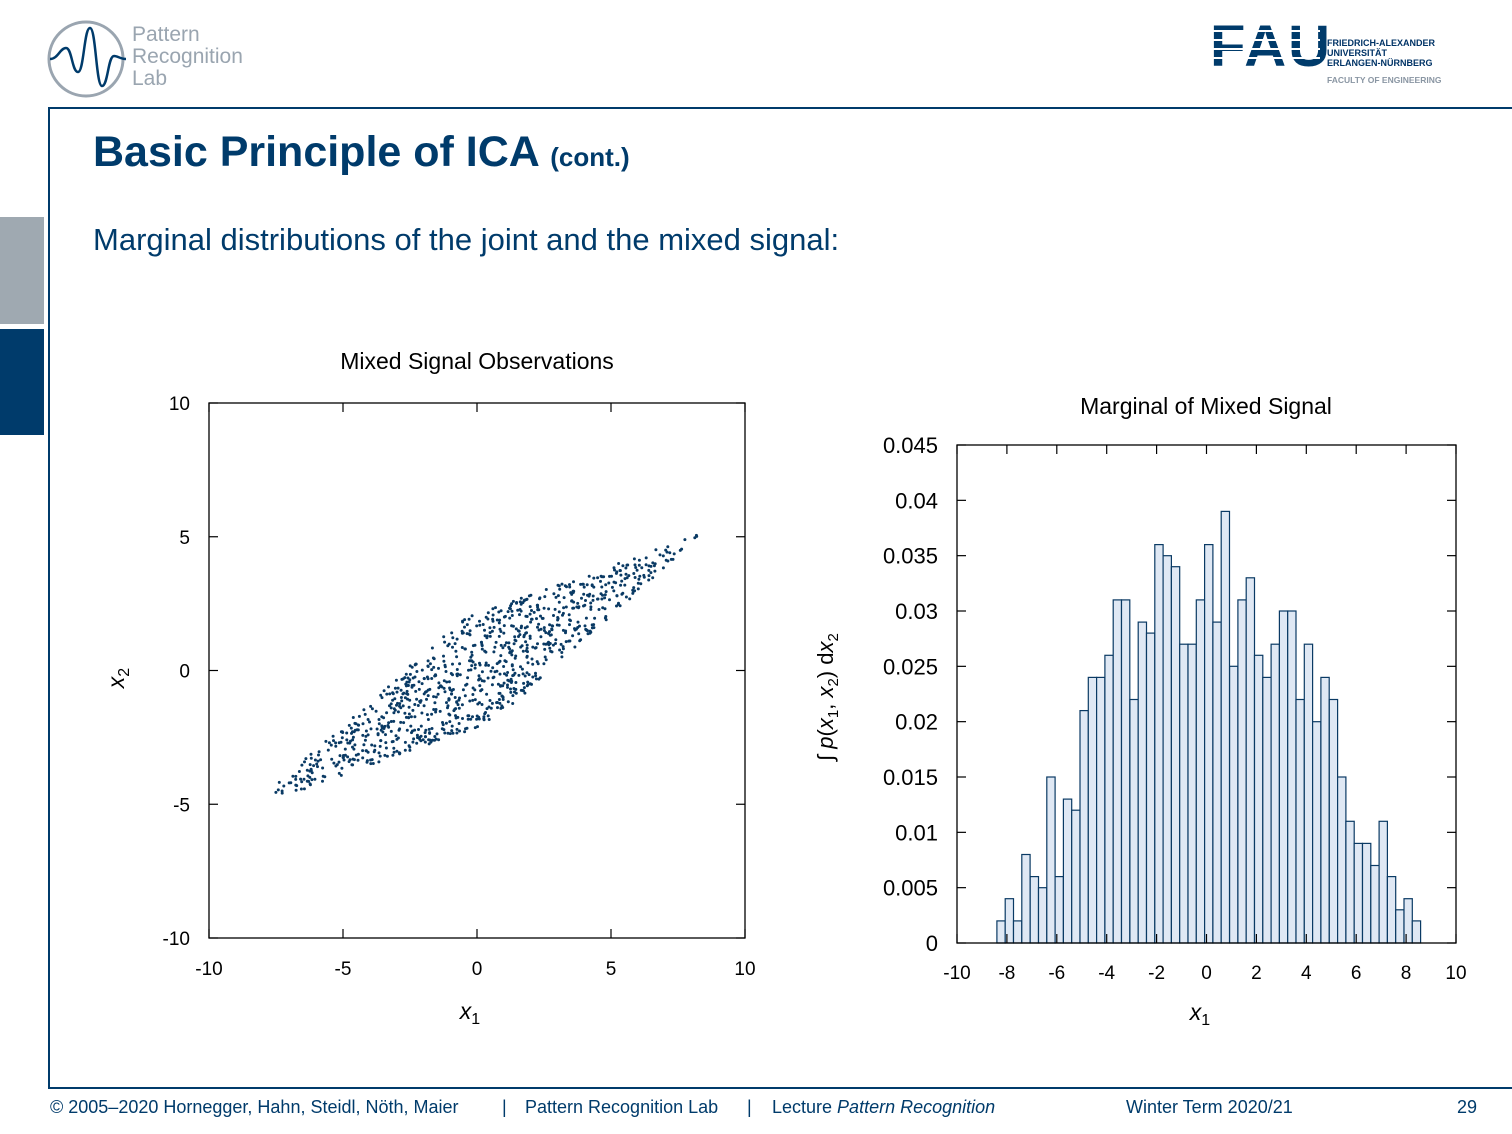 Image resolution: width=1512 pixels, height=1134 pixels. I want to click on histogram-x-label: x1, so click(1200, 1014).